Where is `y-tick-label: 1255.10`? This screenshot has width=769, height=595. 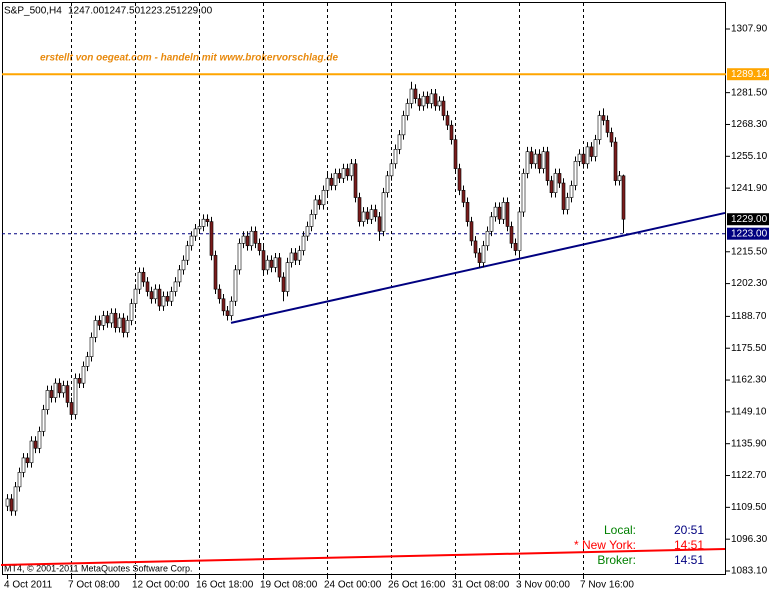
y-tick-label: 1255.10 is located at coordinates (749, 156).